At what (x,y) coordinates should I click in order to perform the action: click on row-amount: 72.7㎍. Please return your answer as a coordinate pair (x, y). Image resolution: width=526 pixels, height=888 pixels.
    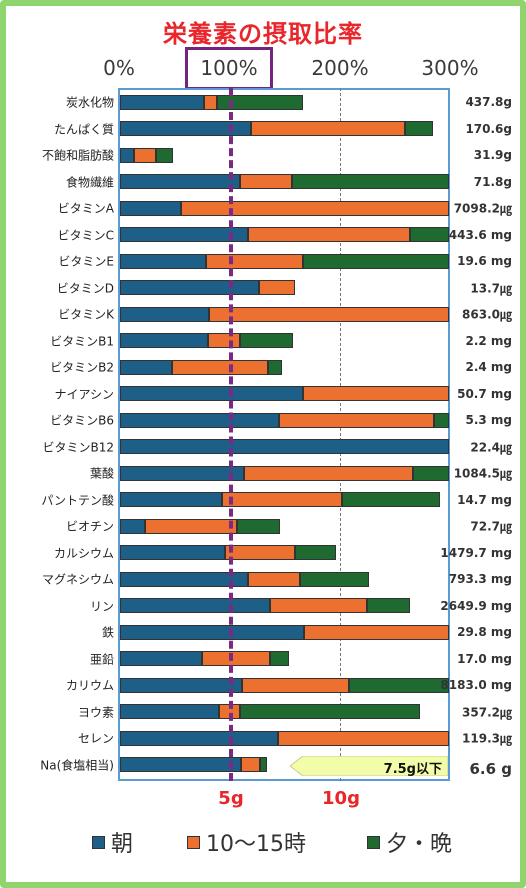
    Looking at the image, I should click on (491, 526).